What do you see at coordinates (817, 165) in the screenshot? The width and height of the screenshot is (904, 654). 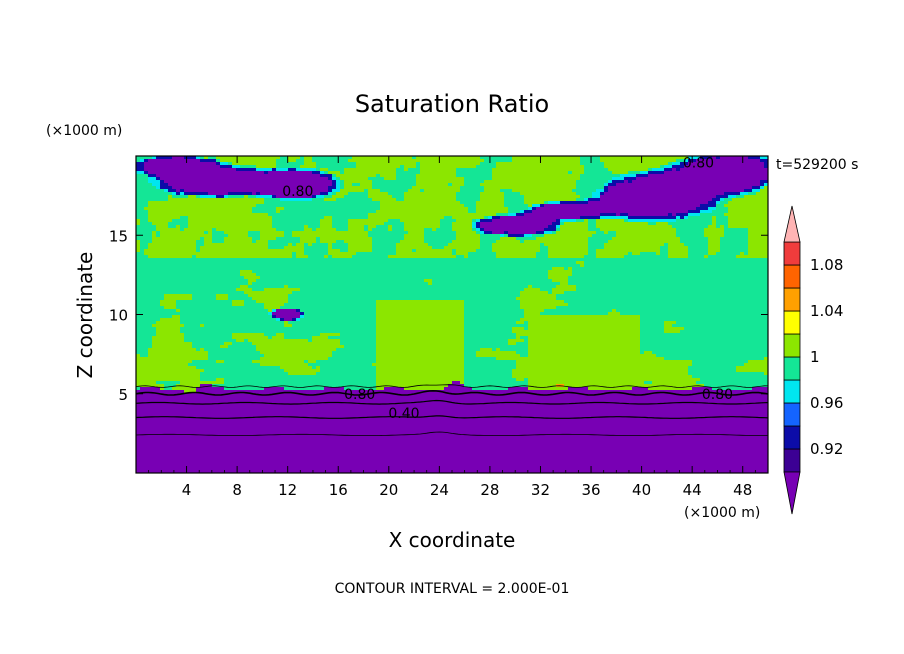 I see `time-label: t=529200 s` at bounding box center [817, 165].